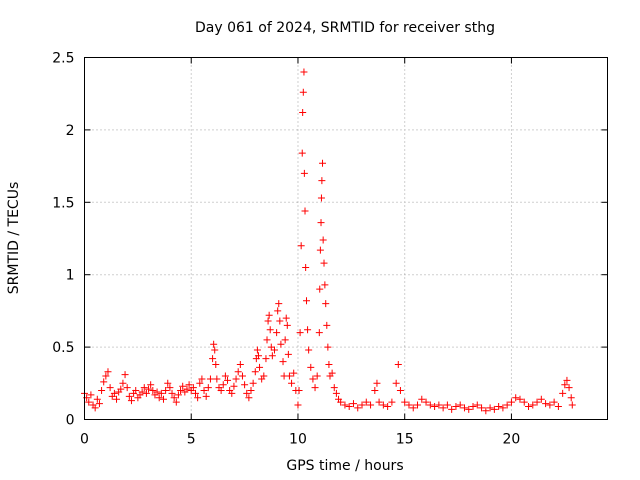 Image resolution: width=640 pixels, height=480 pixels. I want to click on x-tick-label: 10, so click(298, 440).